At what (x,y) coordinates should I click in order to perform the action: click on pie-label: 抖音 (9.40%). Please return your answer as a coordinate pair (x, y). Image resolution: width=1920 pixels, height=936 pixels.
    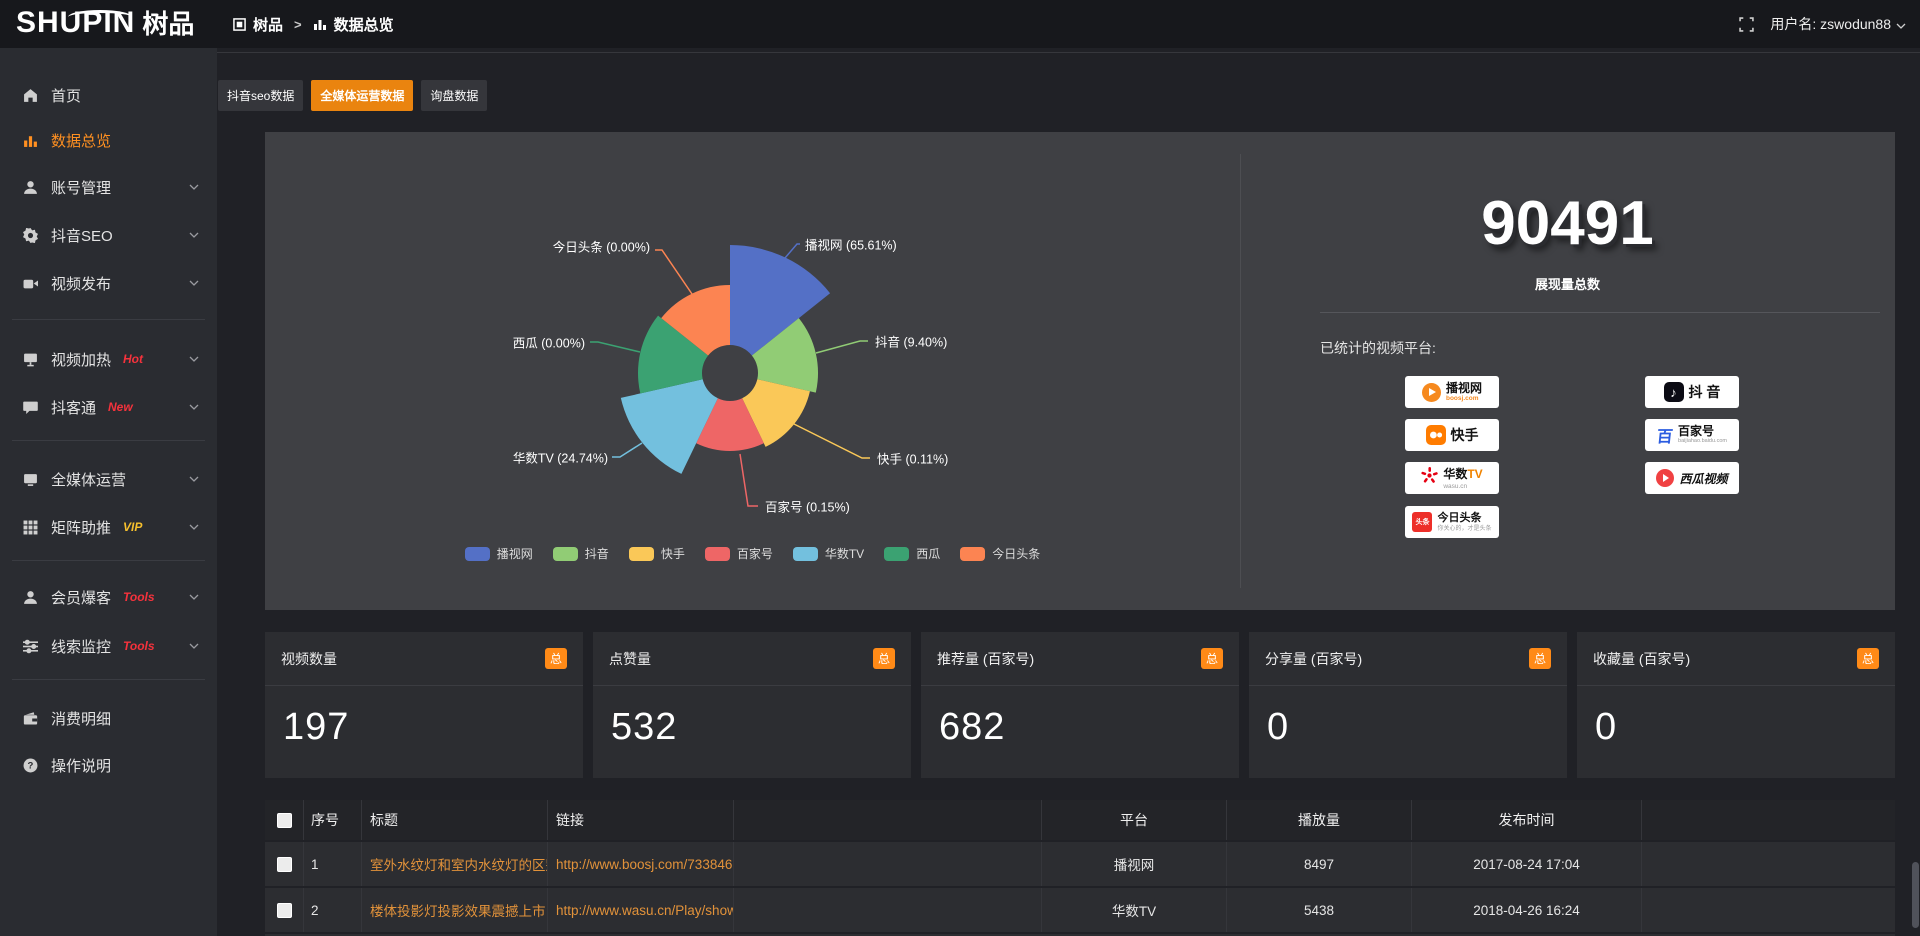
    Looking at the image, I should click on (911, 342).